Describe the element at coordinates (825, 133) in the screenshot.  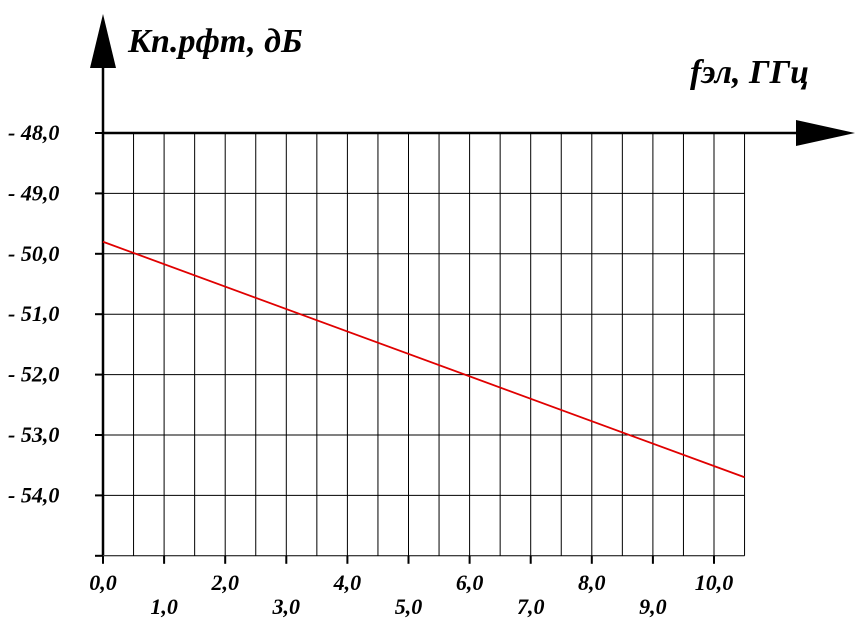
I see `x-axis-arrow` at that location.